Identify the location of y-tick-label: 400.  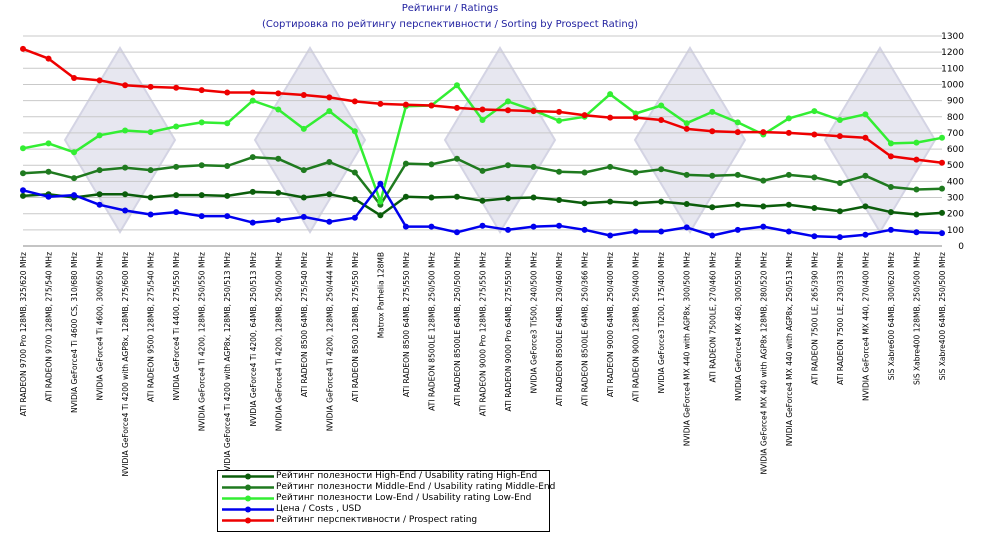
(955, 182).